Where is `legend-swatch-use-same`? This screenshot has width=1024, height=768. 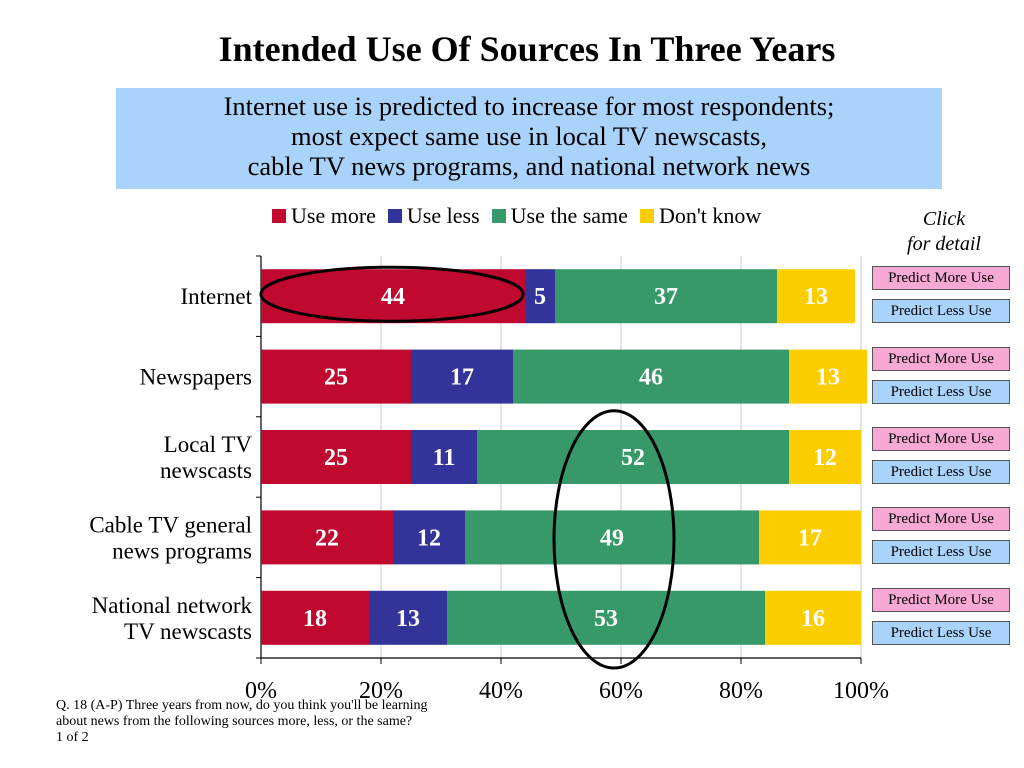 legend-swatch-use-same is located at coordinates (498, 216).